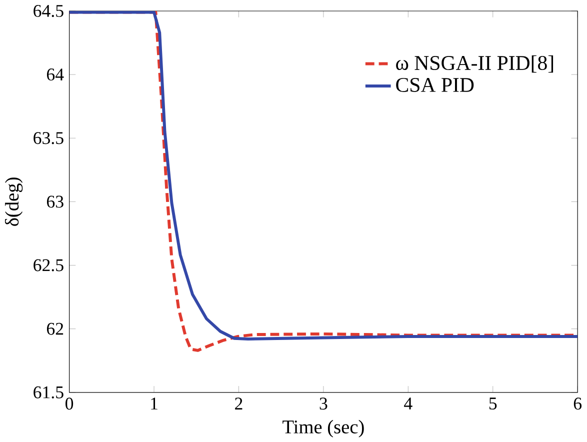 The height and width of the screenshot is (442, 587). Describe the element at coordinates (154, 403) in the screenshot. I see `x-tick-label: 1` at that location.